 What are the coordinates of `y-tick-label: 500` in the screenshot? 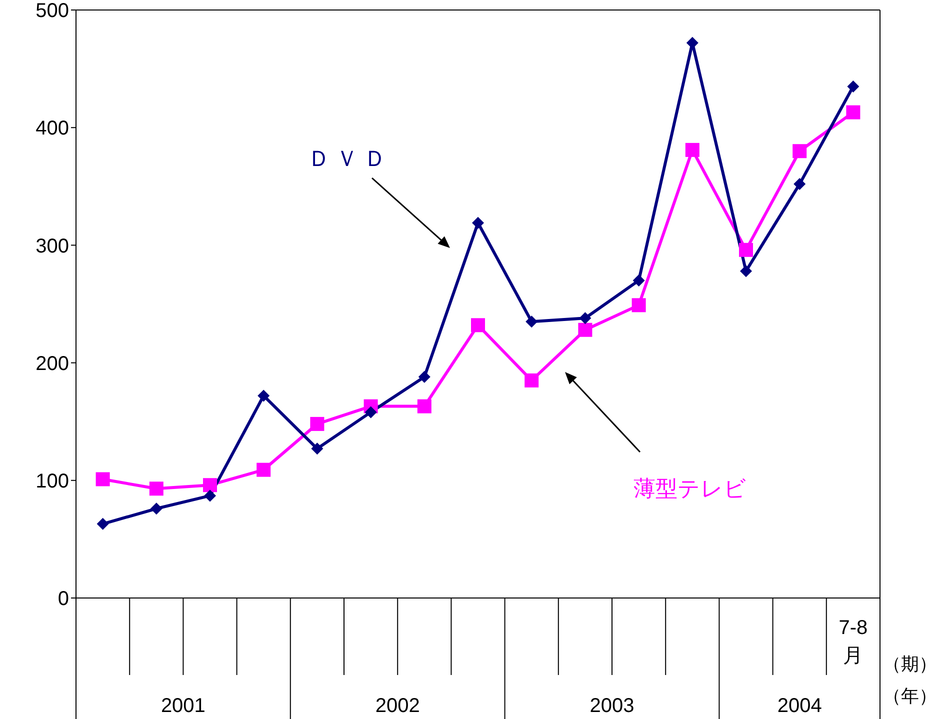 It's located at (52, 11).